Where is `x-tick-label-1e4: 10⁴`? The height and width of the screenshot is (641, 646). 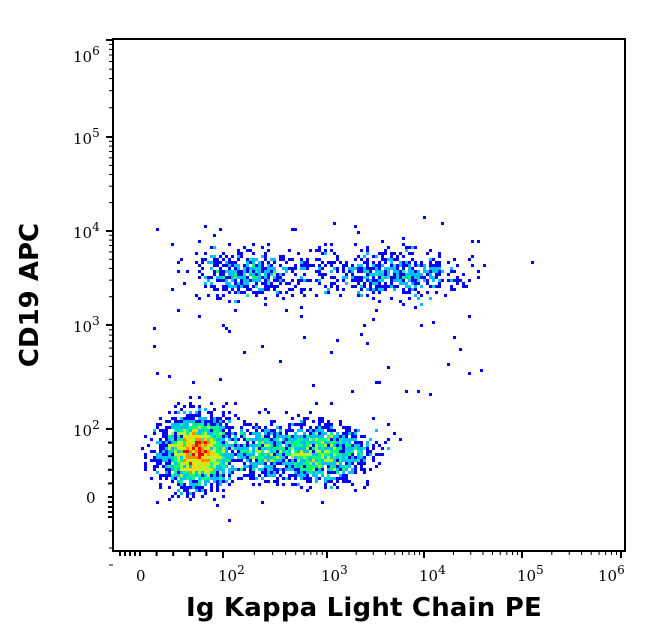 x-tick-label-1e4: 10⁴ is located at coordinates (432, 574).